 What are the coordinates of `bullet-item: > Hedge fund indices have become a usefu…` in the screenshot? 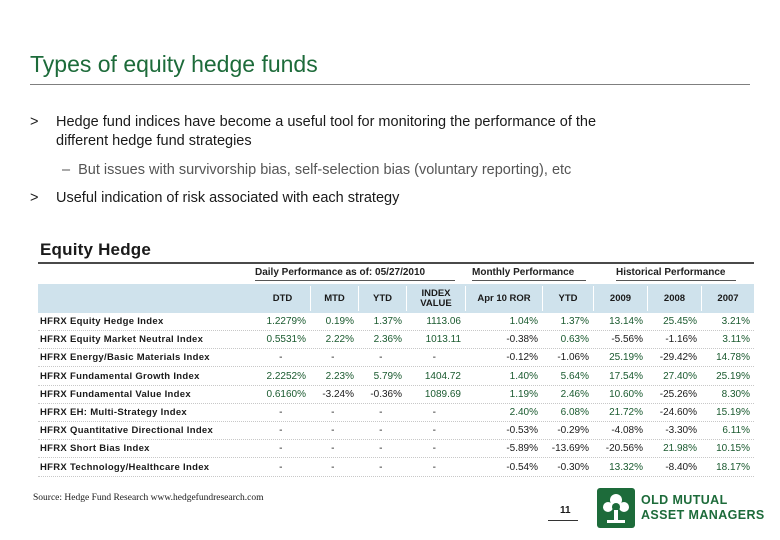 It's located at (340, 133).